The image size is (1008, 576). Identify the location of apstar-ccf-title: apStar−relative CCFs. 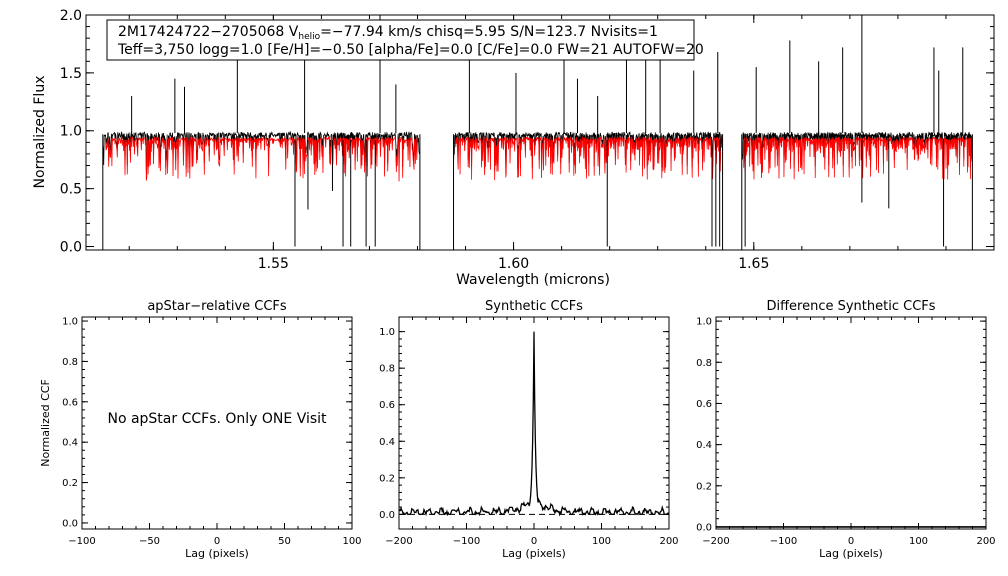
(217, 306).